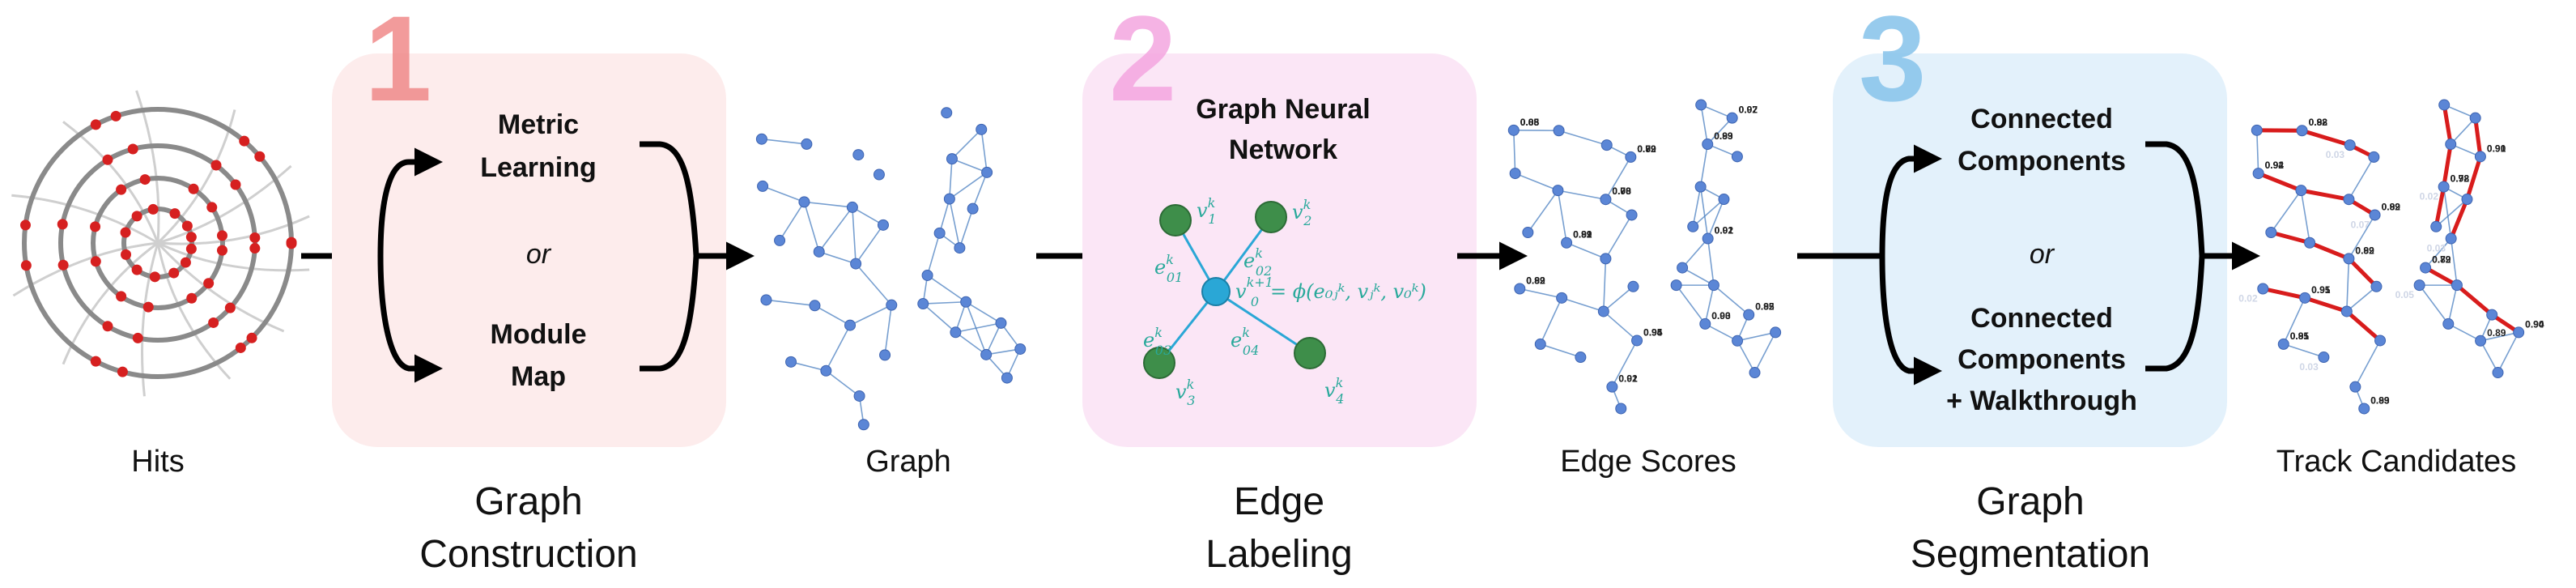 The image size is (2576, 588). Describe the element at coordinates (1628, 379) in the screenshot. I see `edge-score-label: 0.91` at that location.